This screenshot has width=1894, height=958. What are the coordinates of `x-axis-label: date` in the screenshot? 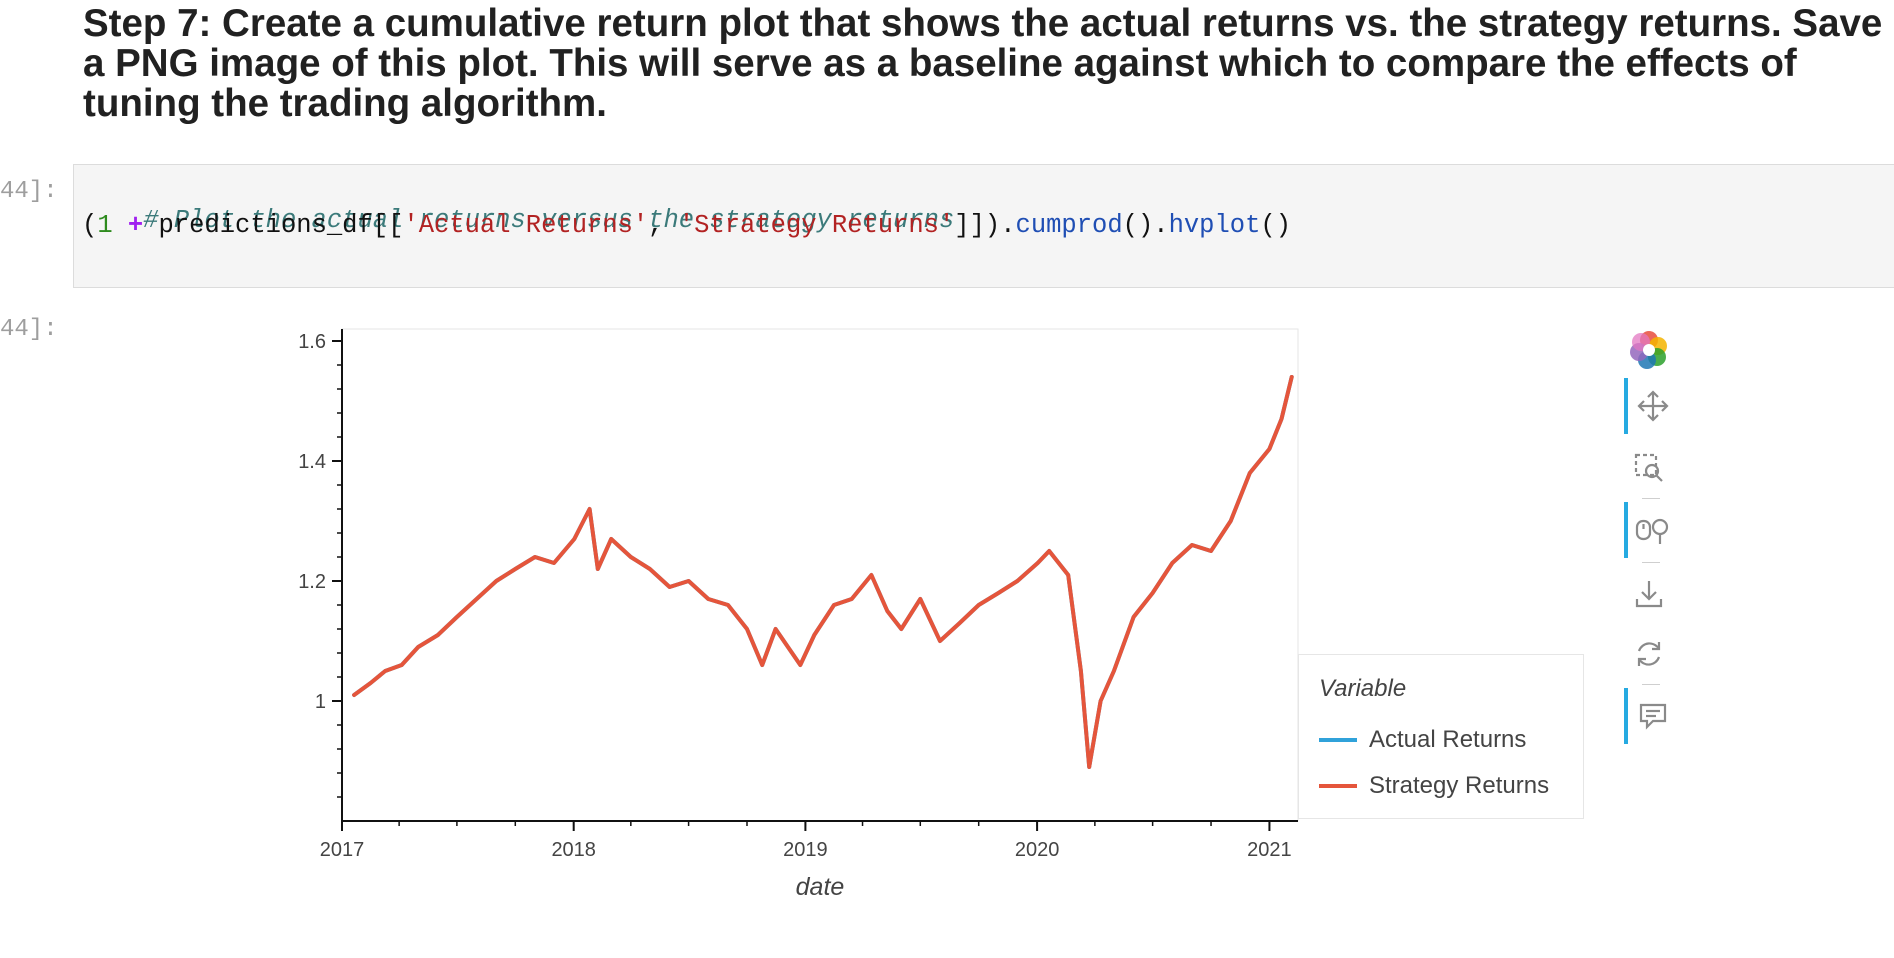 It's located at (820, 887).